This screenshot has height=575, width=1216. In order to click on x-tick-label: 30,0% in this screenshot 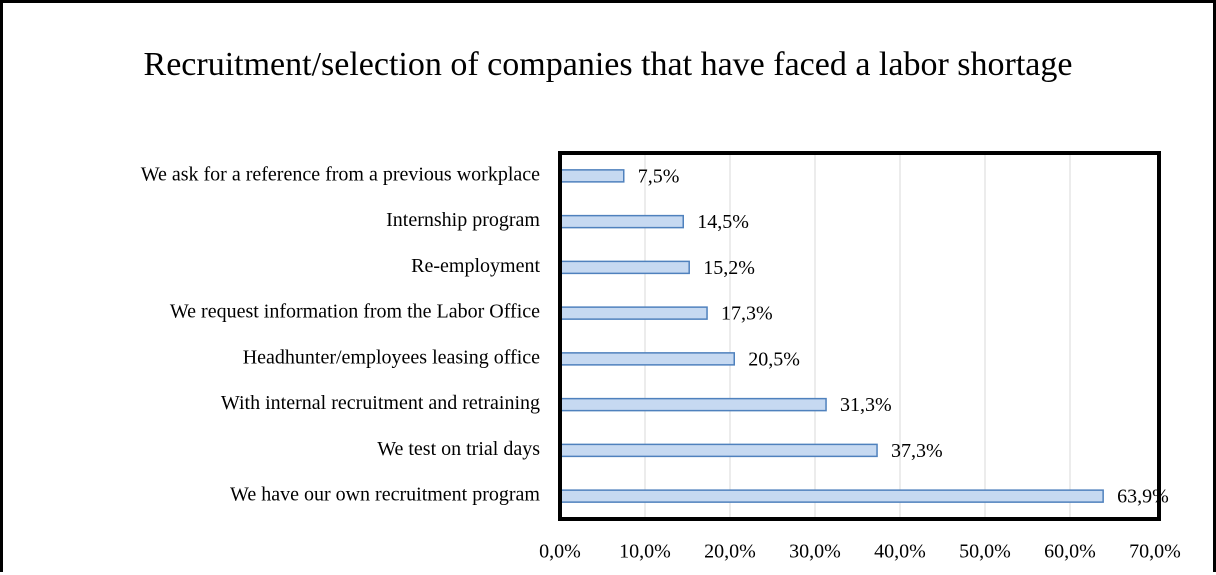, I will do `click(815, 552)`.